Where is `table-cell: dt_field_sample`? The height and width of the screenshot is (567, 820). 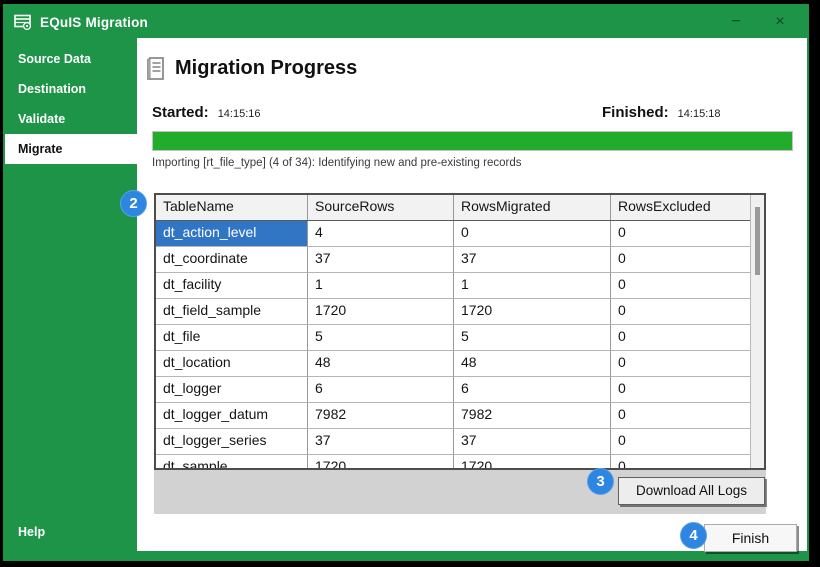
table-cell: dt_field_sample is located at coordinates (232, 312).